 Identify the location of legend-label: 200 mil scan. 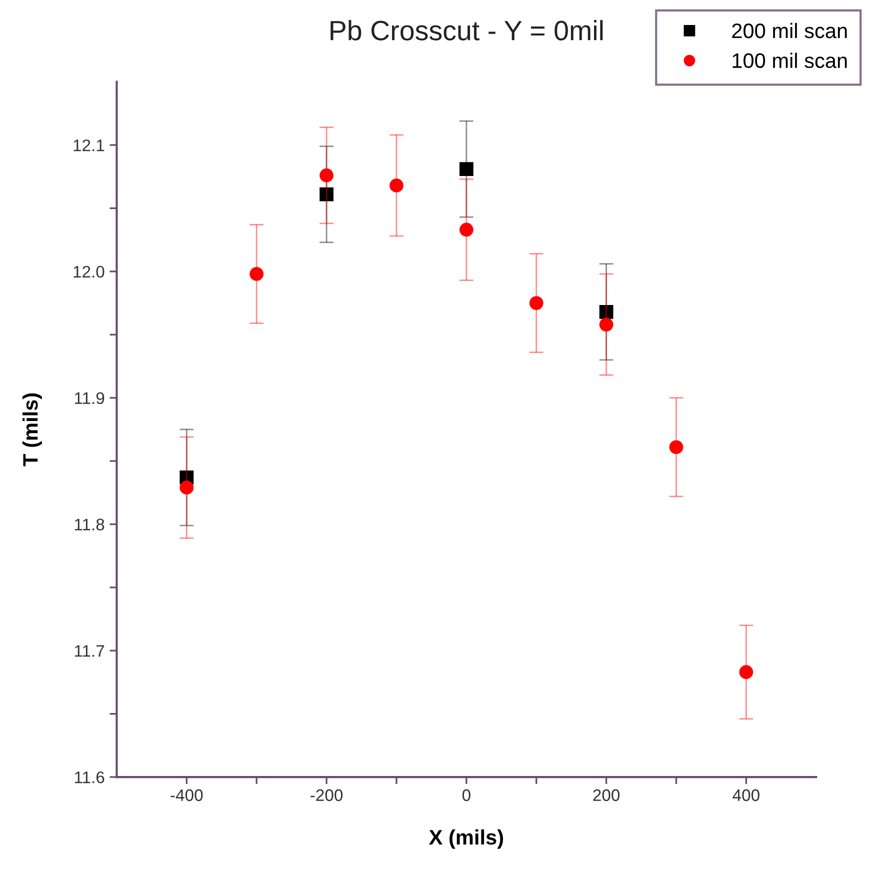
(789, 30).